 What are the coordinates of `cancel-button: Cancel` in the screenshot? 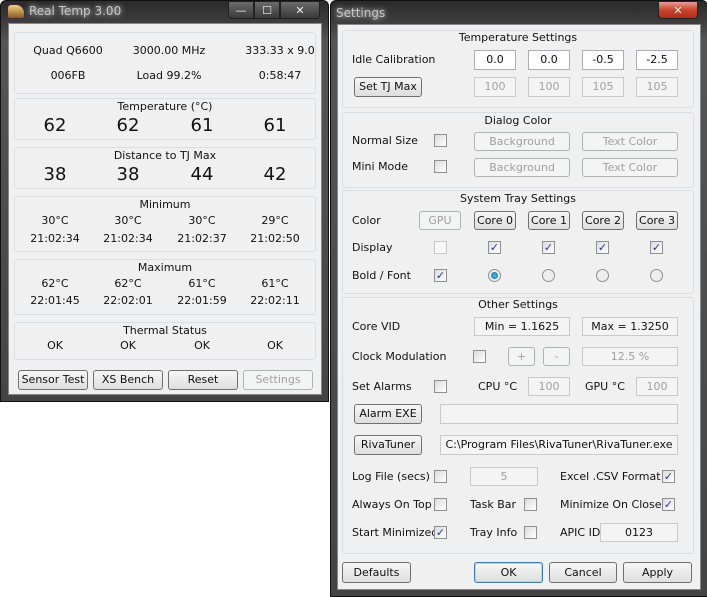 It's located at (583, 572).